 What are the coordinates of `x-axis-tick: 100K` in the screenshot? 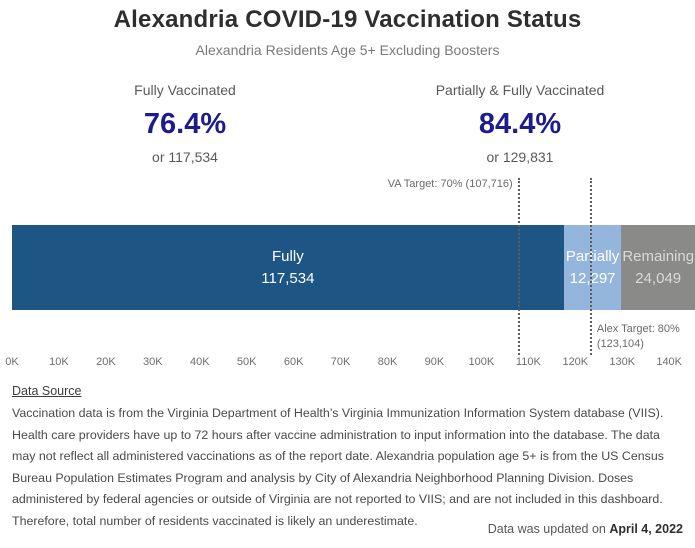 It's located at (481, 362).